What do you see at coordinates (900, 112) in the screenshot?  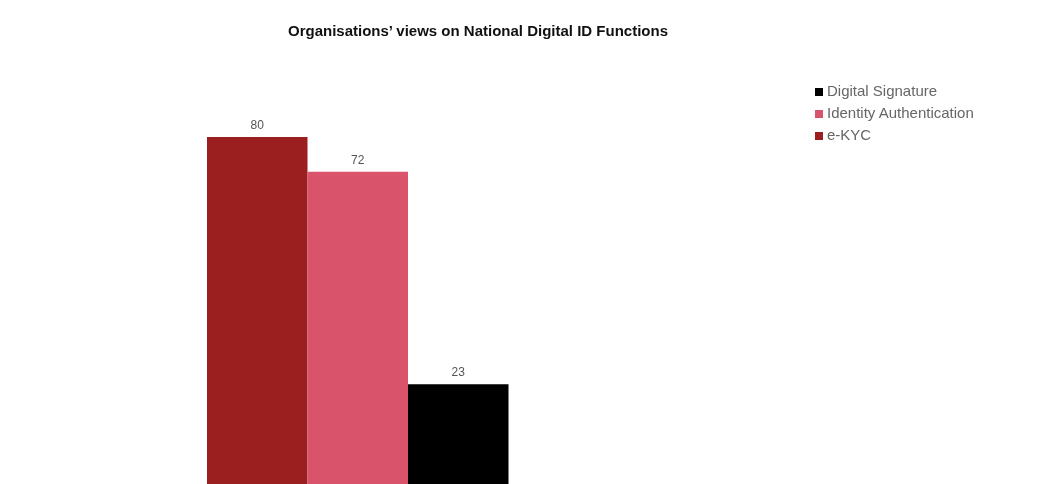 I see `legend-label: Identity Authentication` at bounding box center [900, 112].